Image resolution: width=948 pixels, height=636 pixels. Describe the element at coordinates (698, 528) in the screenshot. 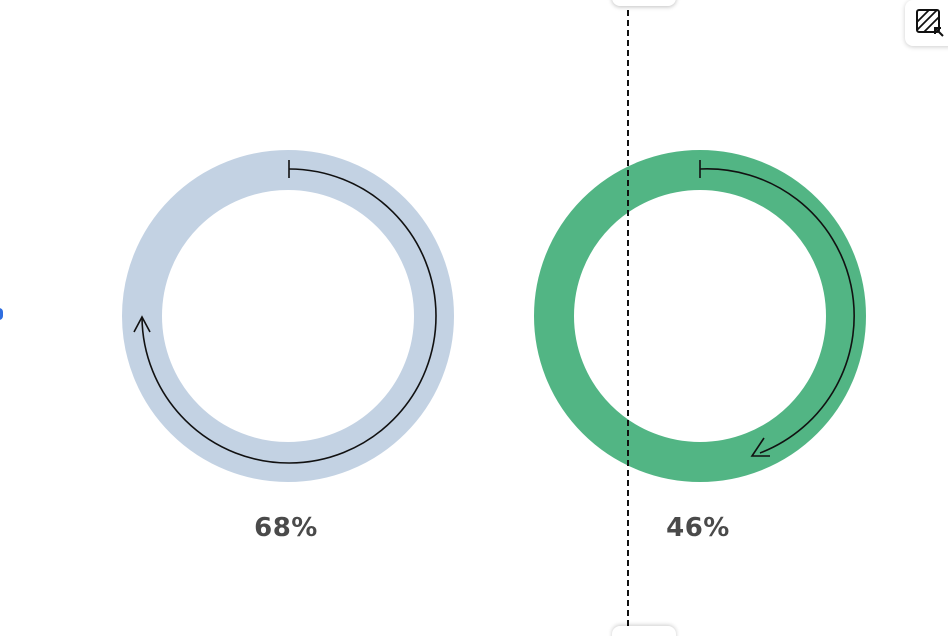

I see `donut-right-percent: 46%` at that location.